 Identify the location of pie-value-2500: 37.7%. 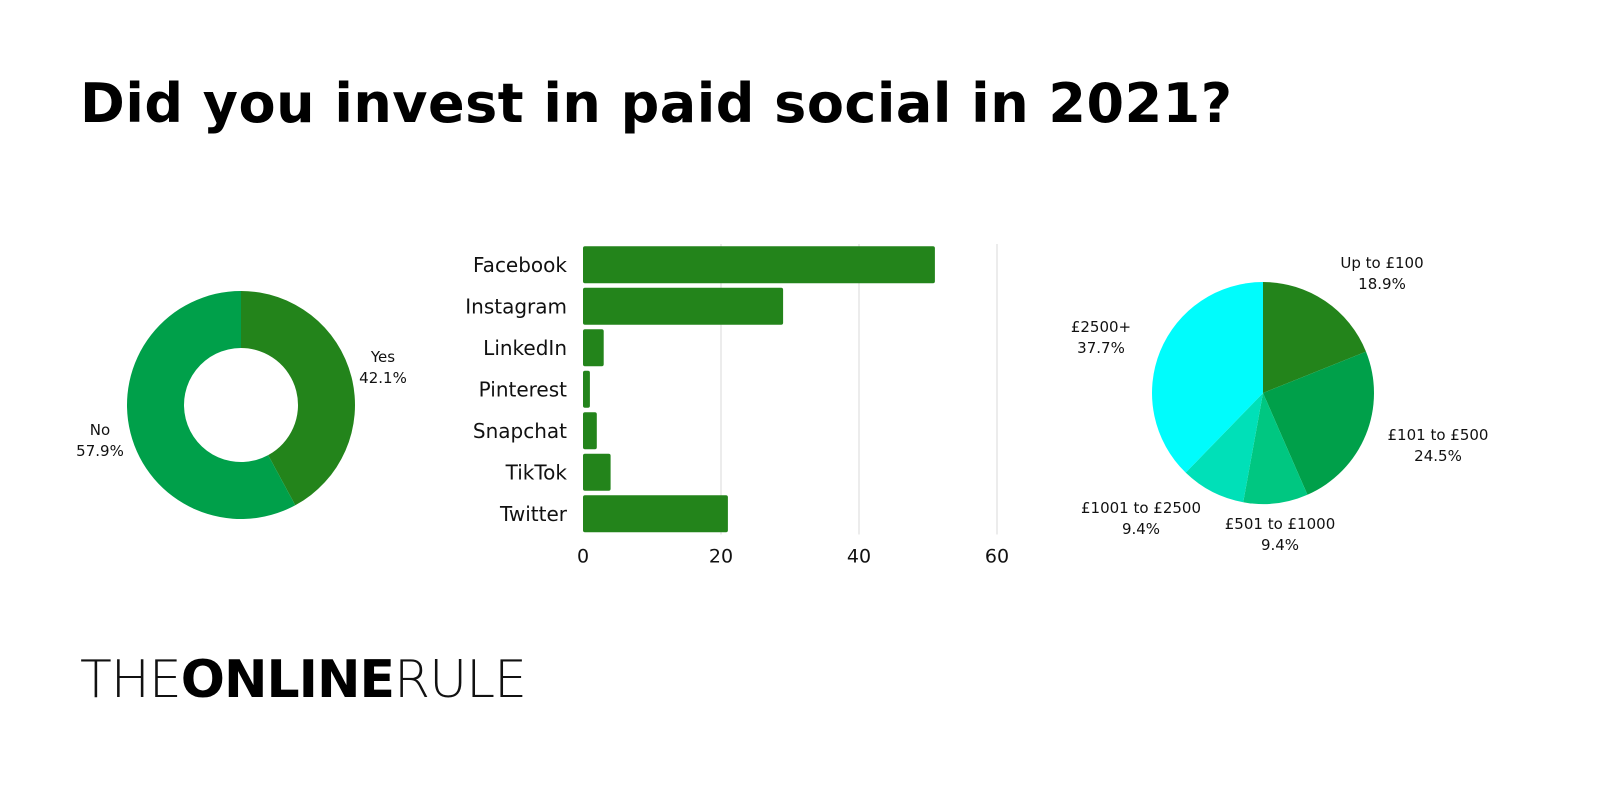
(1101, 348).